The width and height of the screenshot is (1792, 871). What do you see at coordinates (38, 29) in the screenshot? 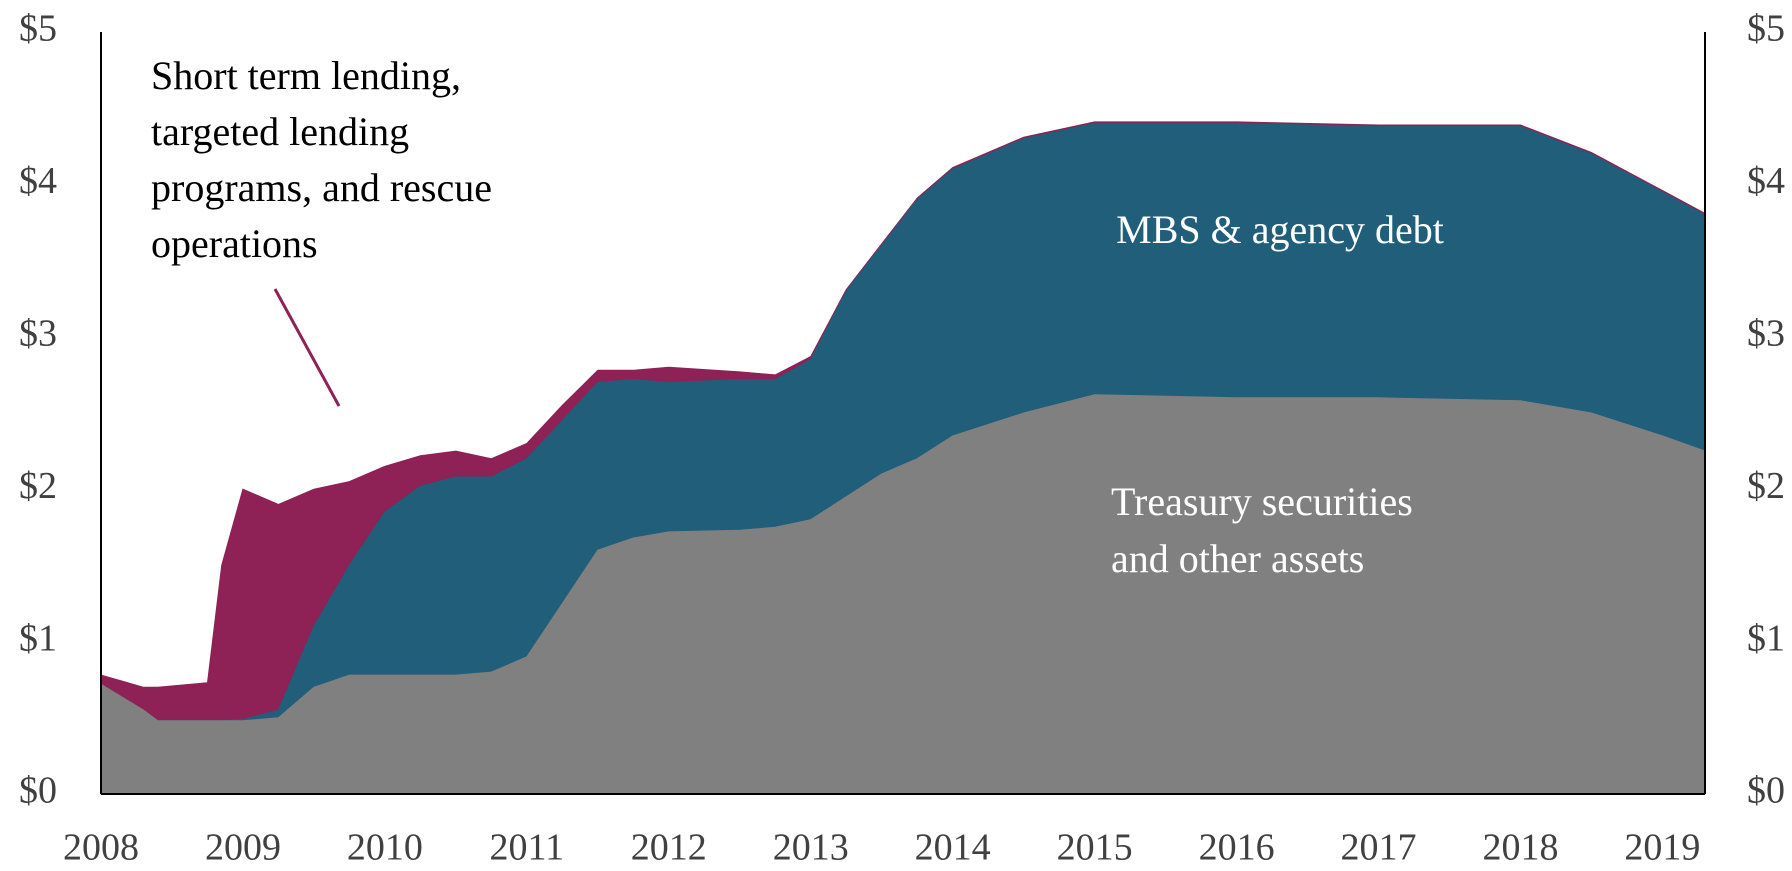
I see `y-tick-label: $5` at bounding box center [38, 29].